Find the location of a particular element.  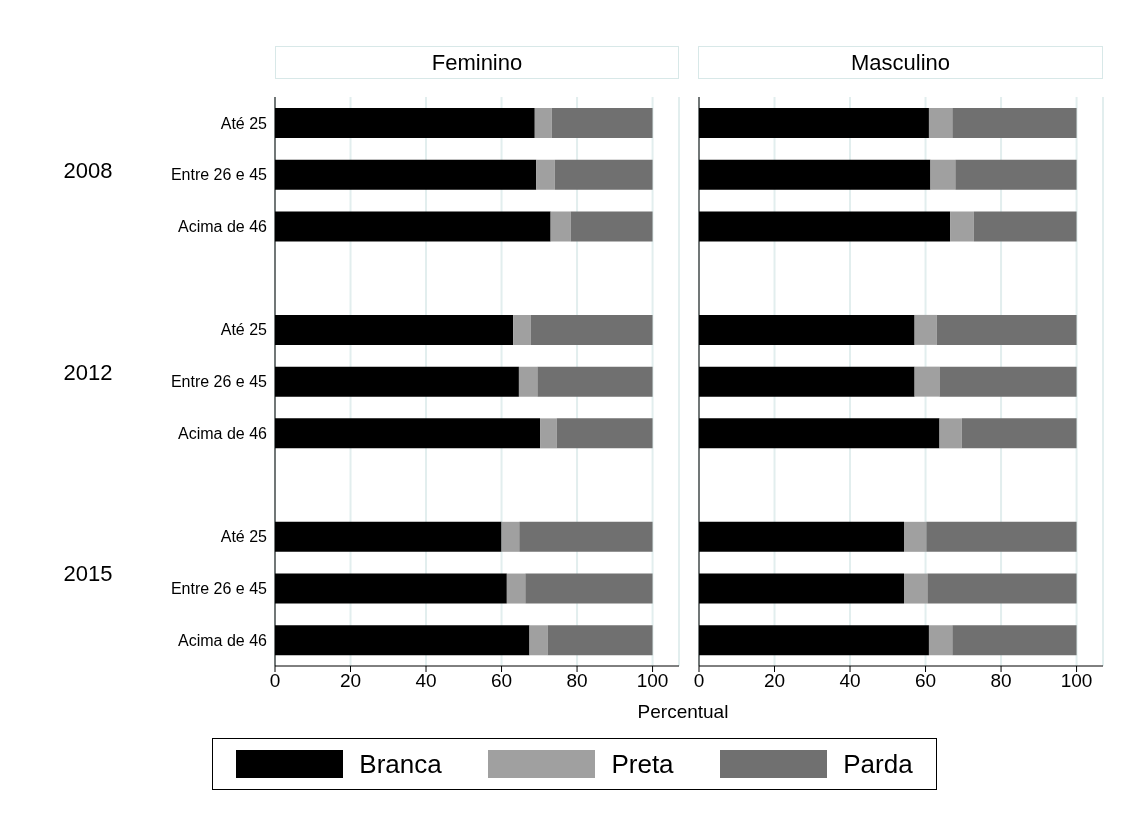

legend-label: Parda is located at coordinates (878, 764).